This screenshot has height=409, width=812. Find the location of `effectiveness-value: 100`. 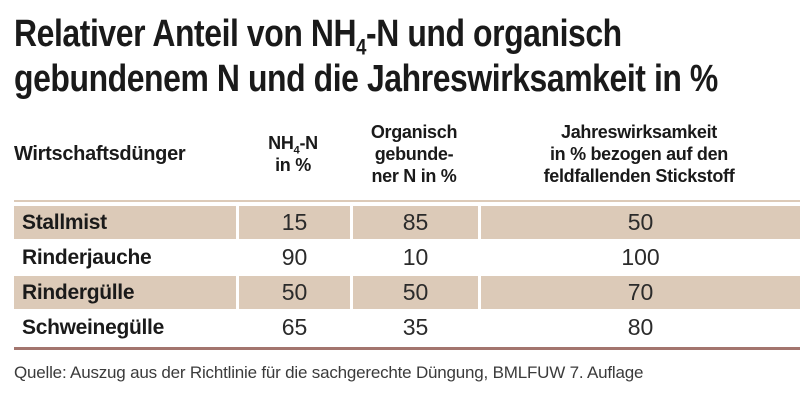

effectiveness-value: 100 is located at coordinates (639, 257).